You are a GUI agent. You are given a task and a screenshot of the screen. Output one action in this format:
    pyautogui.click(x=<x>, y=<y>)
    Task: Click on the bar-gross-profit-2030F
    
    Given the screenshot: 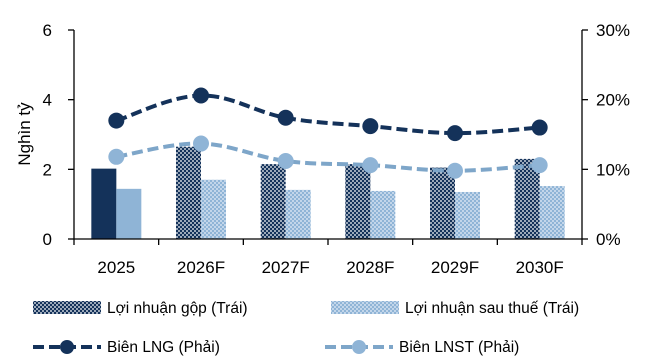 What is the action you would take?
    pyautogui.click(x=527, y=198)
    